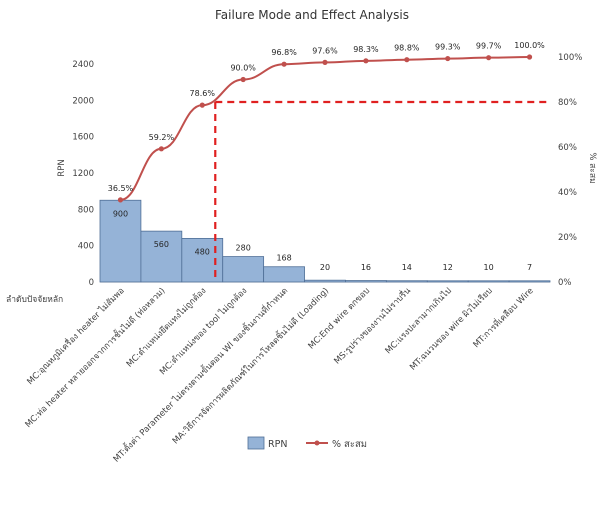 This screenshot has height=522, width=599. I want to click on line-data-label: 98.3%, so click(366, 49).